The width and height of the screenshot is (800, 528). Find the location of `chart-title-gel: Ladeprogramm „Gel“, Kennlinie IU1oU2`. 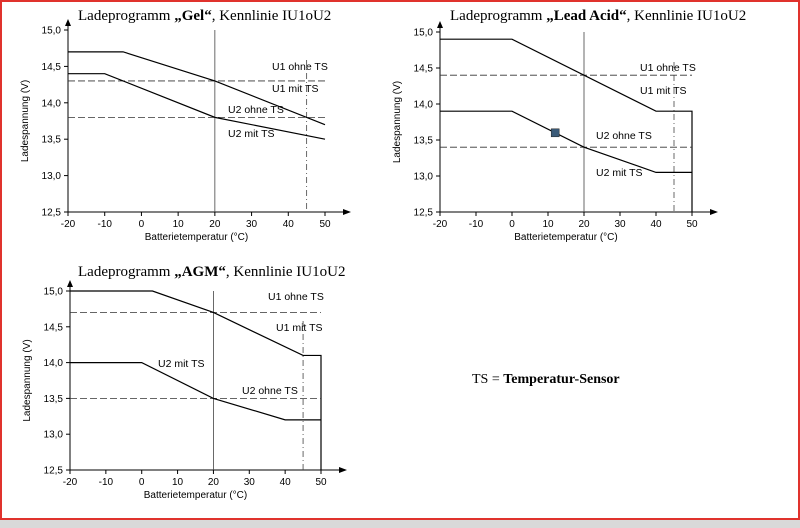

chart-title-gel: Ladeprogramm „Gel“, Kennlinie IU1oU2 is located at coordinates (204, 16).